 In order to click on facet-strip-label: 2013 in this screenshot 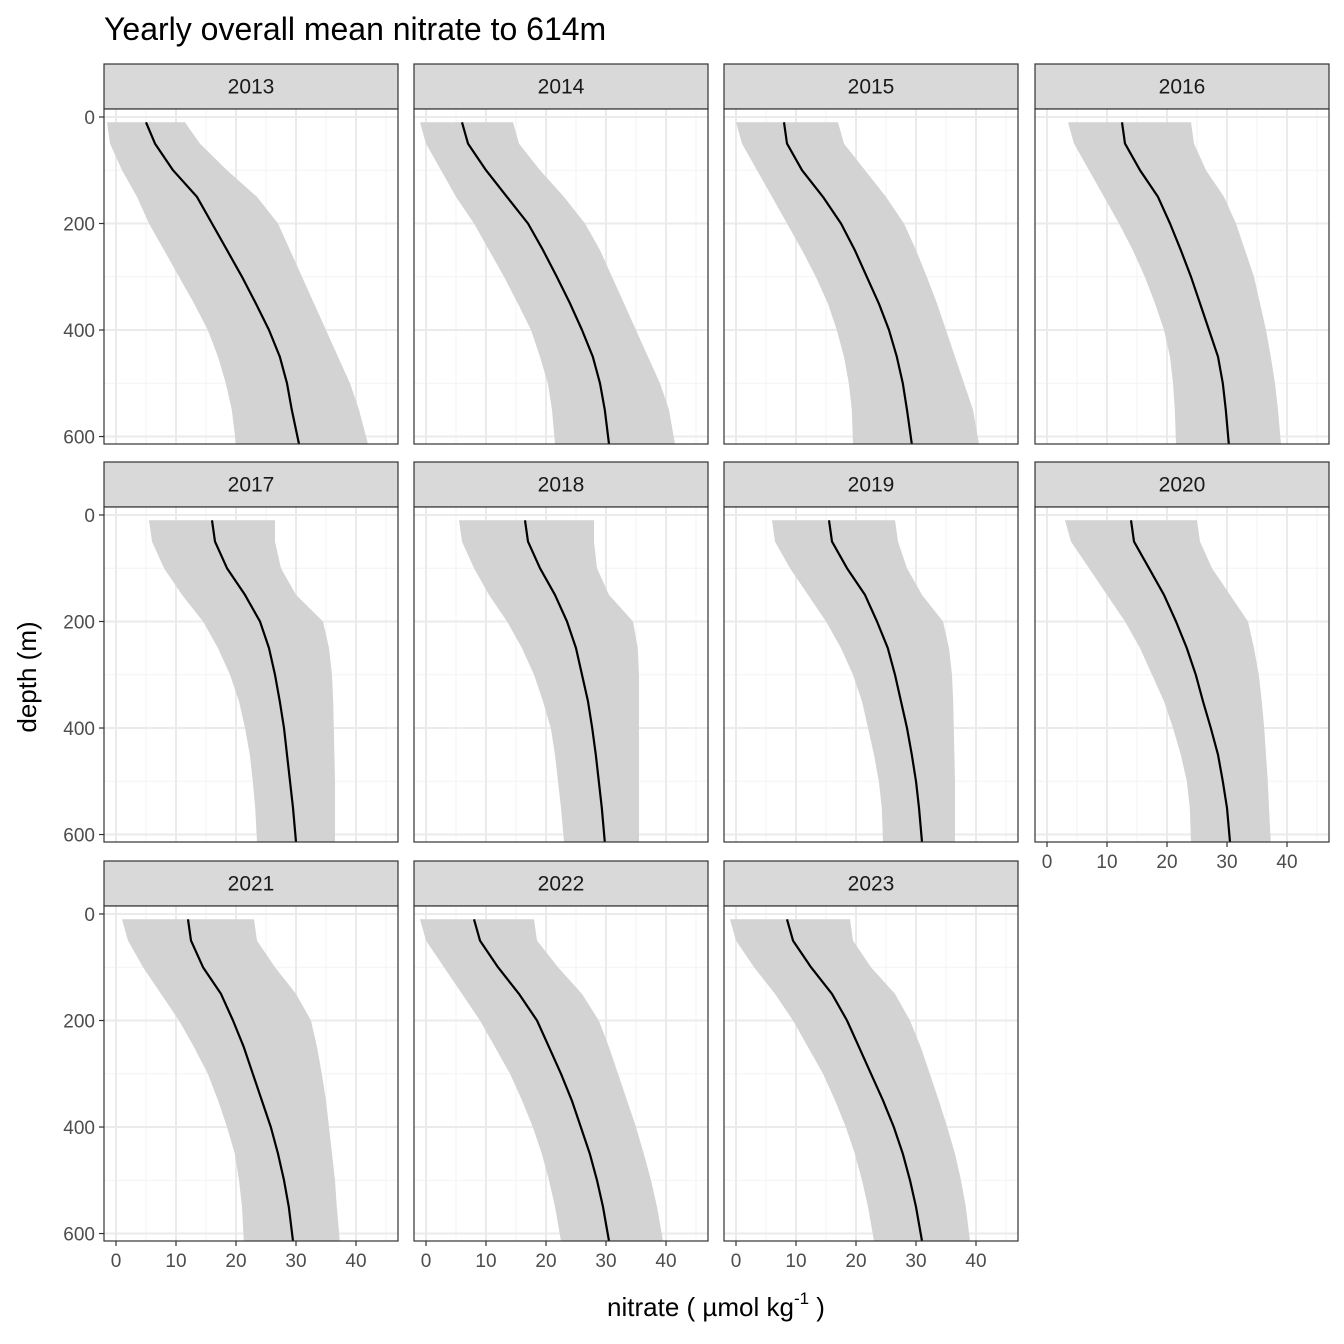, I will do `click(251, 87)`.